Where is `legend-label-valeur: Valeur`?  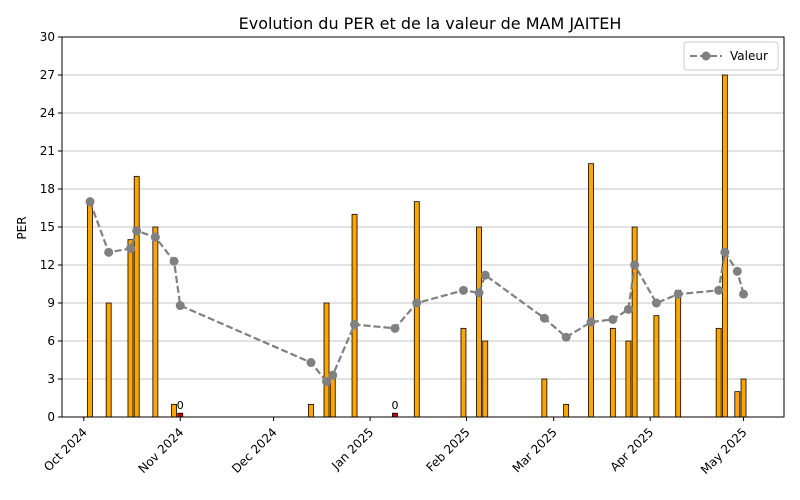 legend-label-valeur: Valeur is located at coordinates (749, 56).